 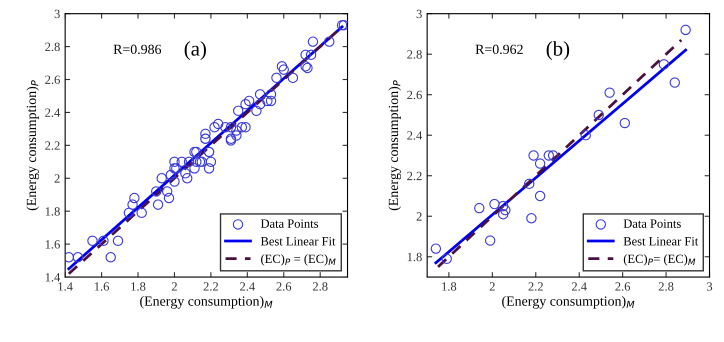 What do you see at coordinates (558, 50) in the screenshot?
I see `annotation: (b)` at bounding box center [558, 50].